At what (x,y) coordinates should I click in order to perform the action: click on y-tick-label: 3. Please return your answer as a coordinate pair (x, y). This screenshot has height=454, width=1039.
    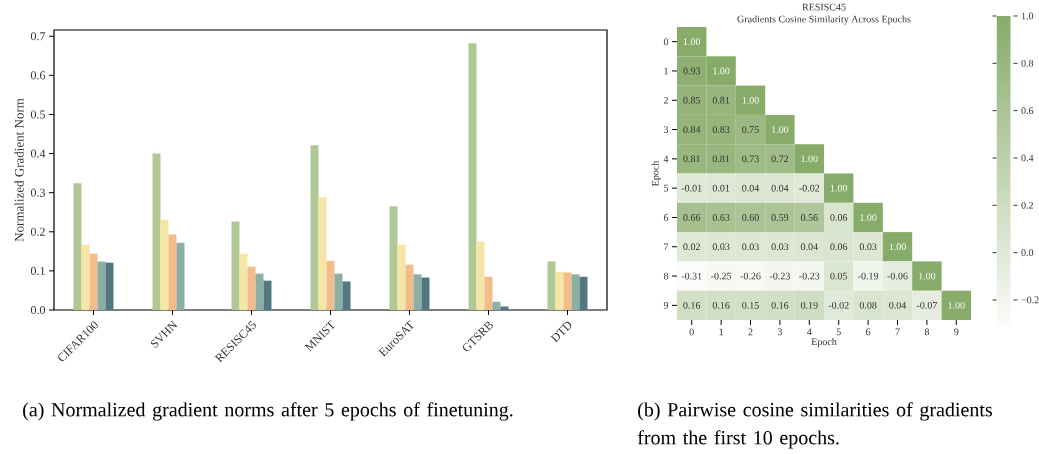
    Looking at the image, I should click on (666, 129).